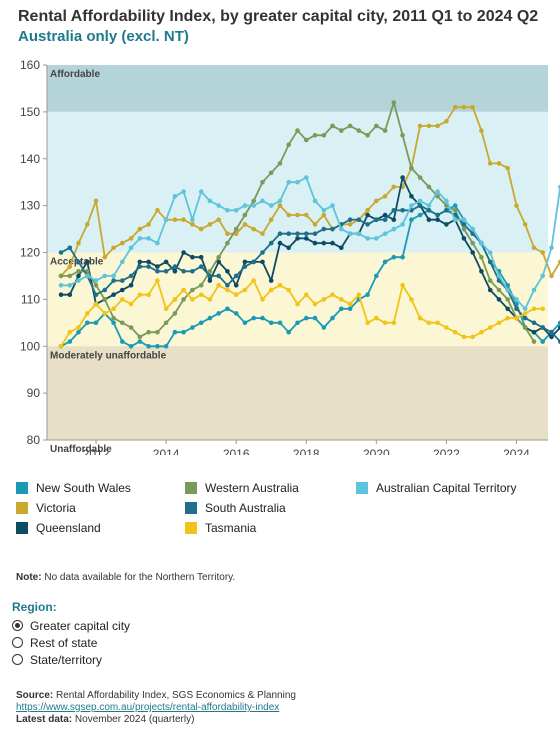 The height and width of the screenshot is (750, 560). What do you see at coordinates (71, 625) in the screenshot?
I see `radio-greater-capital-city: Greater capital city` at bounding box center [71, 625].